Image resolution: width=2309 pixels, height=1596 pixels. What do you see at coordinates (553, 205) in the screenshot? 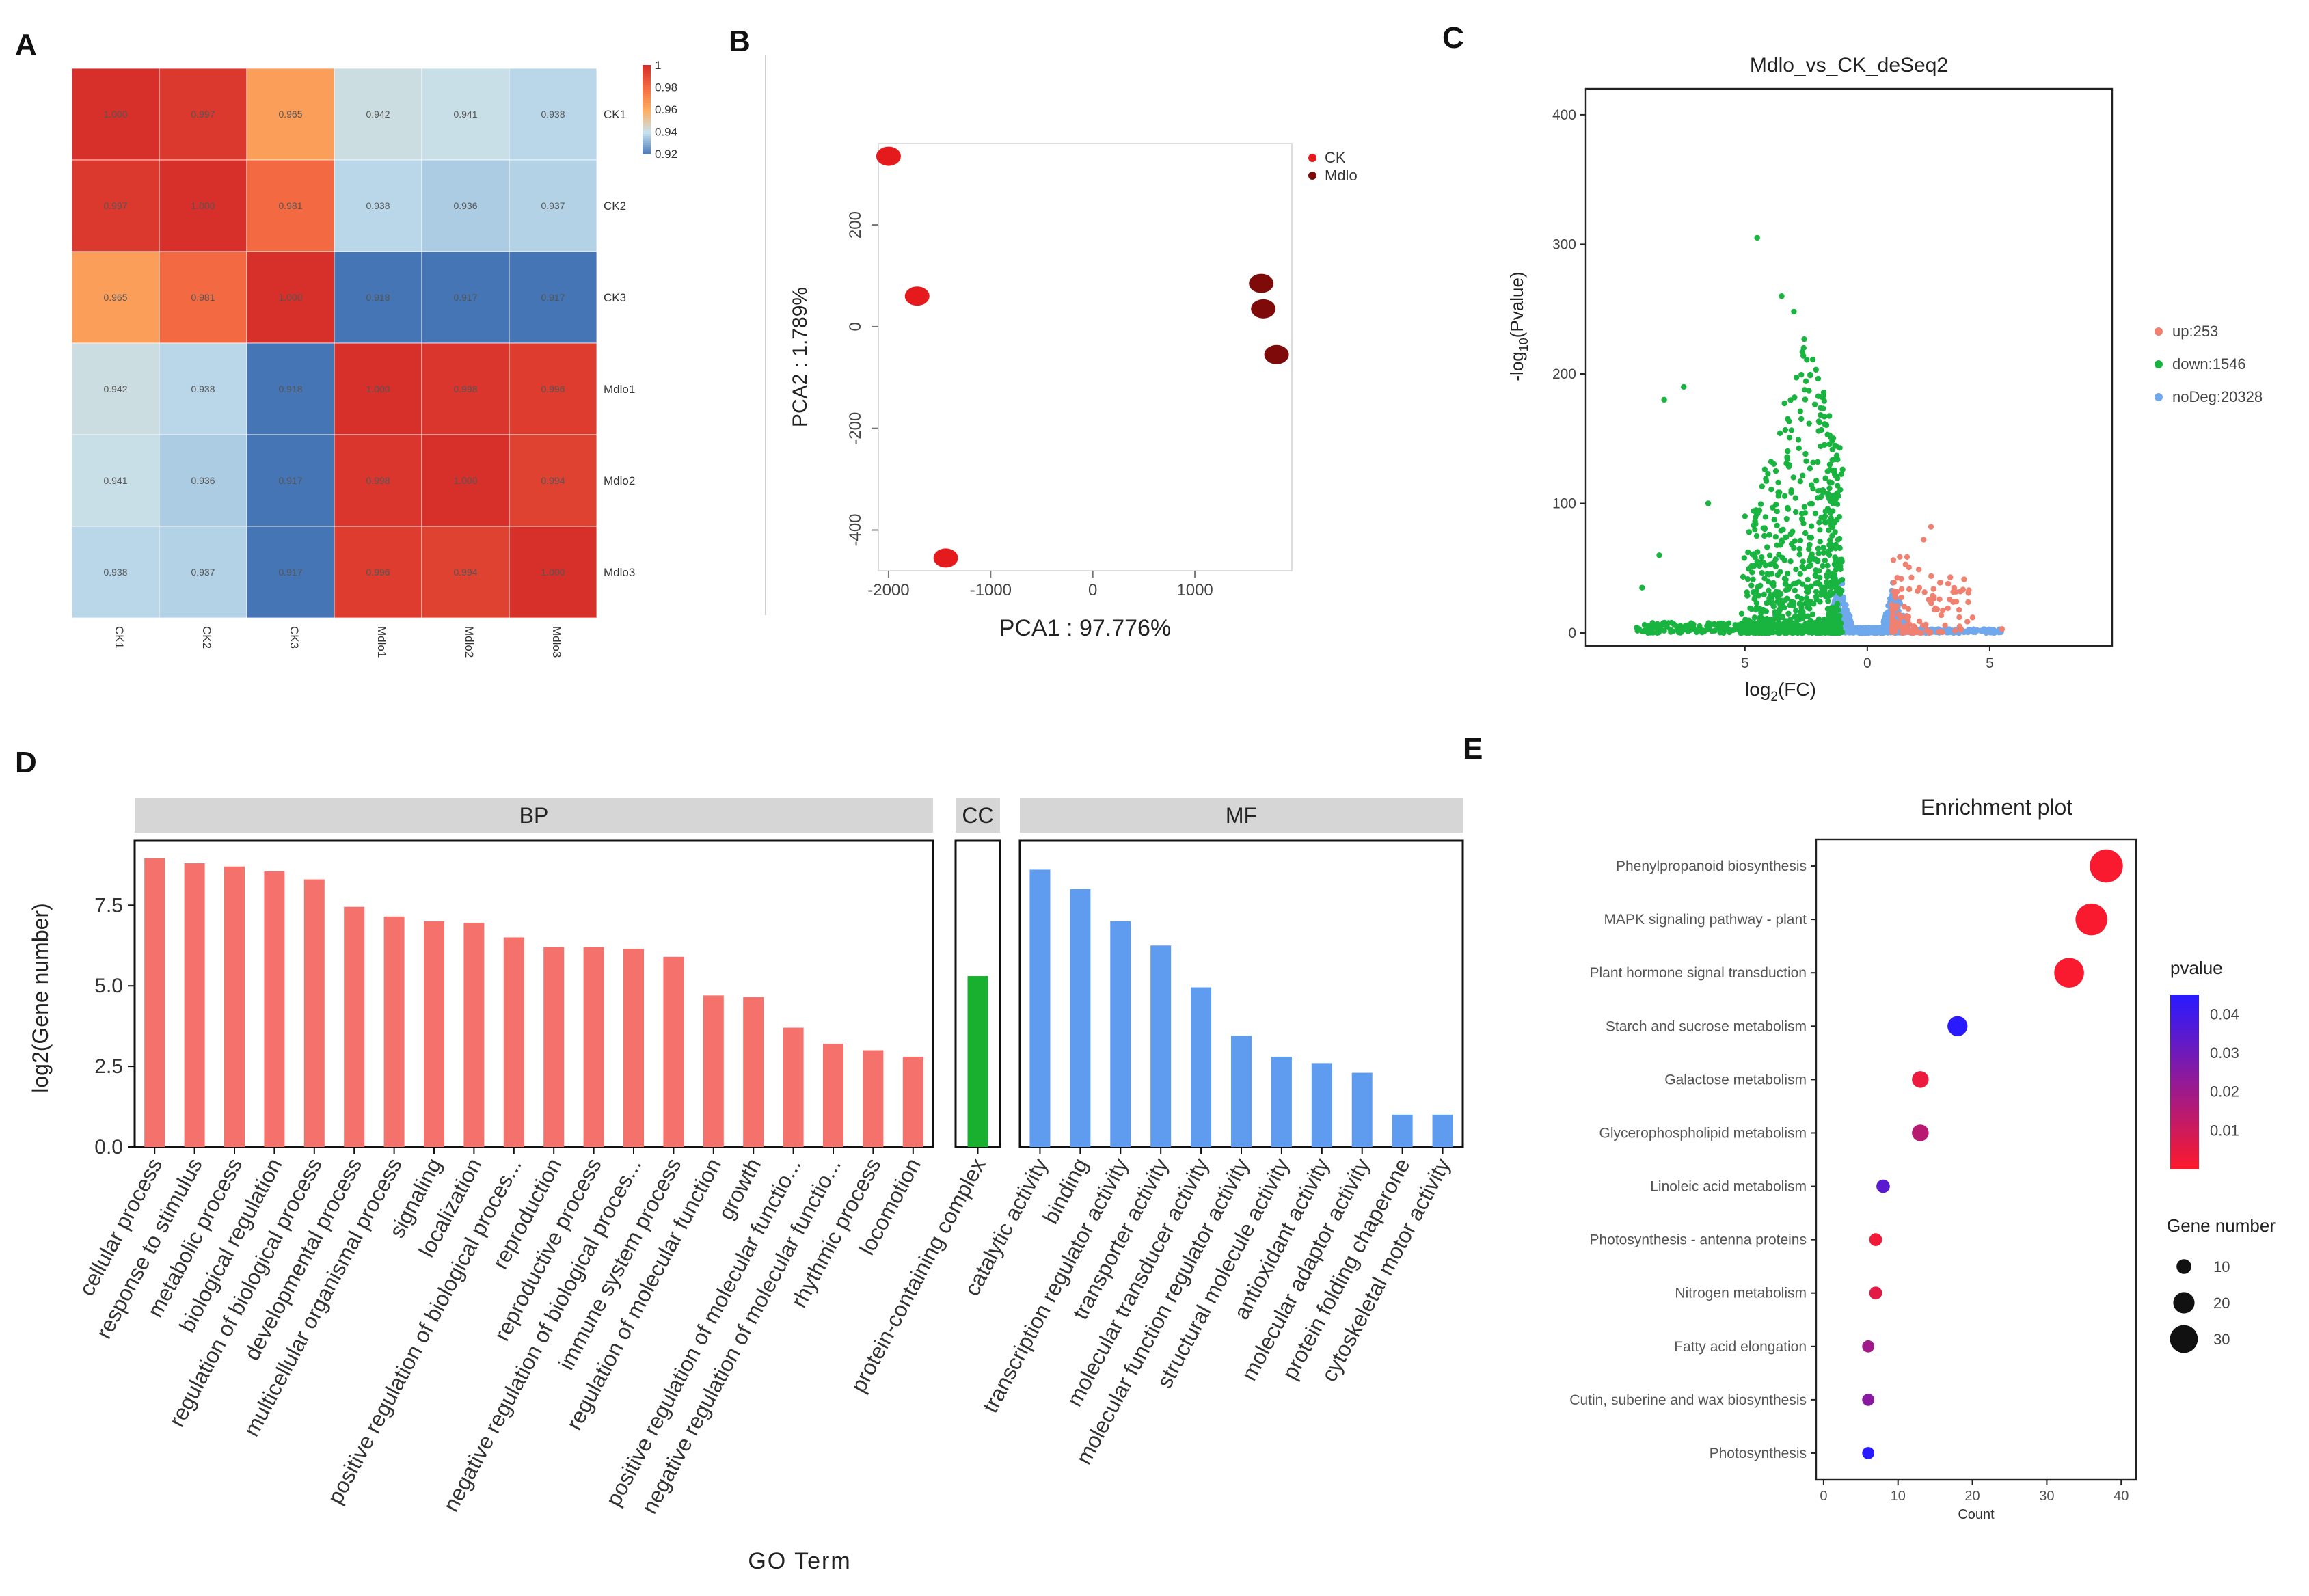
I see `heatmap-cell-value: 0.937` at bounding box center [553, 205].